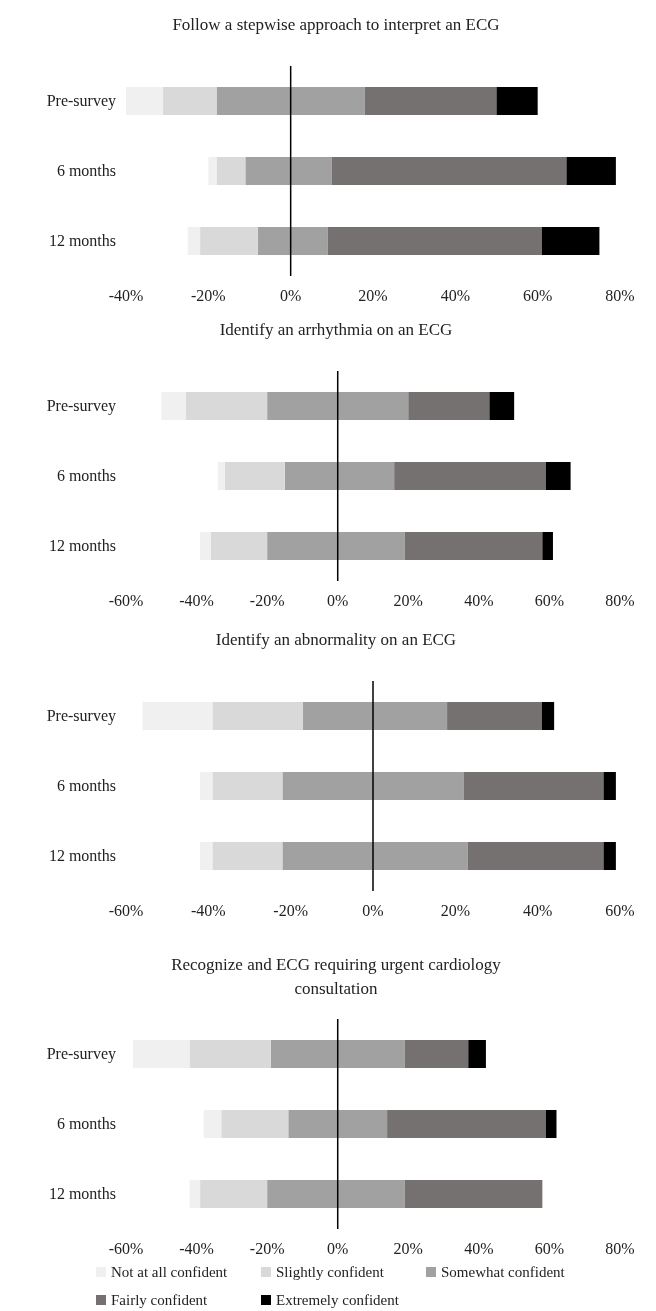 This screenshot has width=656, height=1311. I want to click on legend-label: Extremely confident, so click(338, 1300).